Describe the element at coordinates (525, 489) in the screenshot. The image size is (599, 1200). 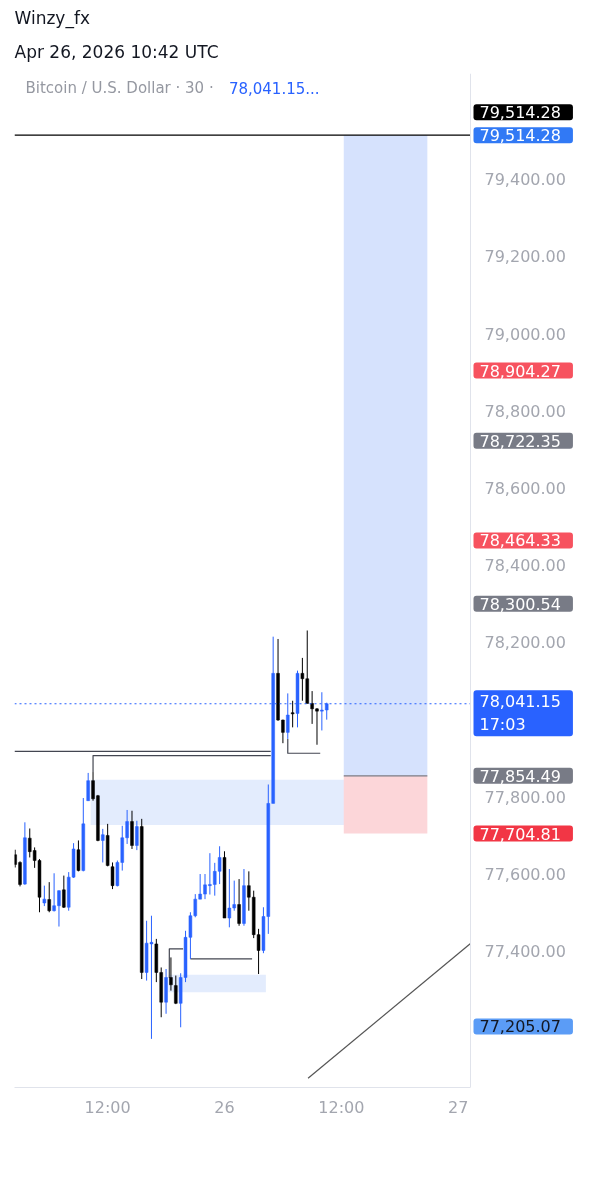
I see `y-tick-label: 78,600.00` at that location.